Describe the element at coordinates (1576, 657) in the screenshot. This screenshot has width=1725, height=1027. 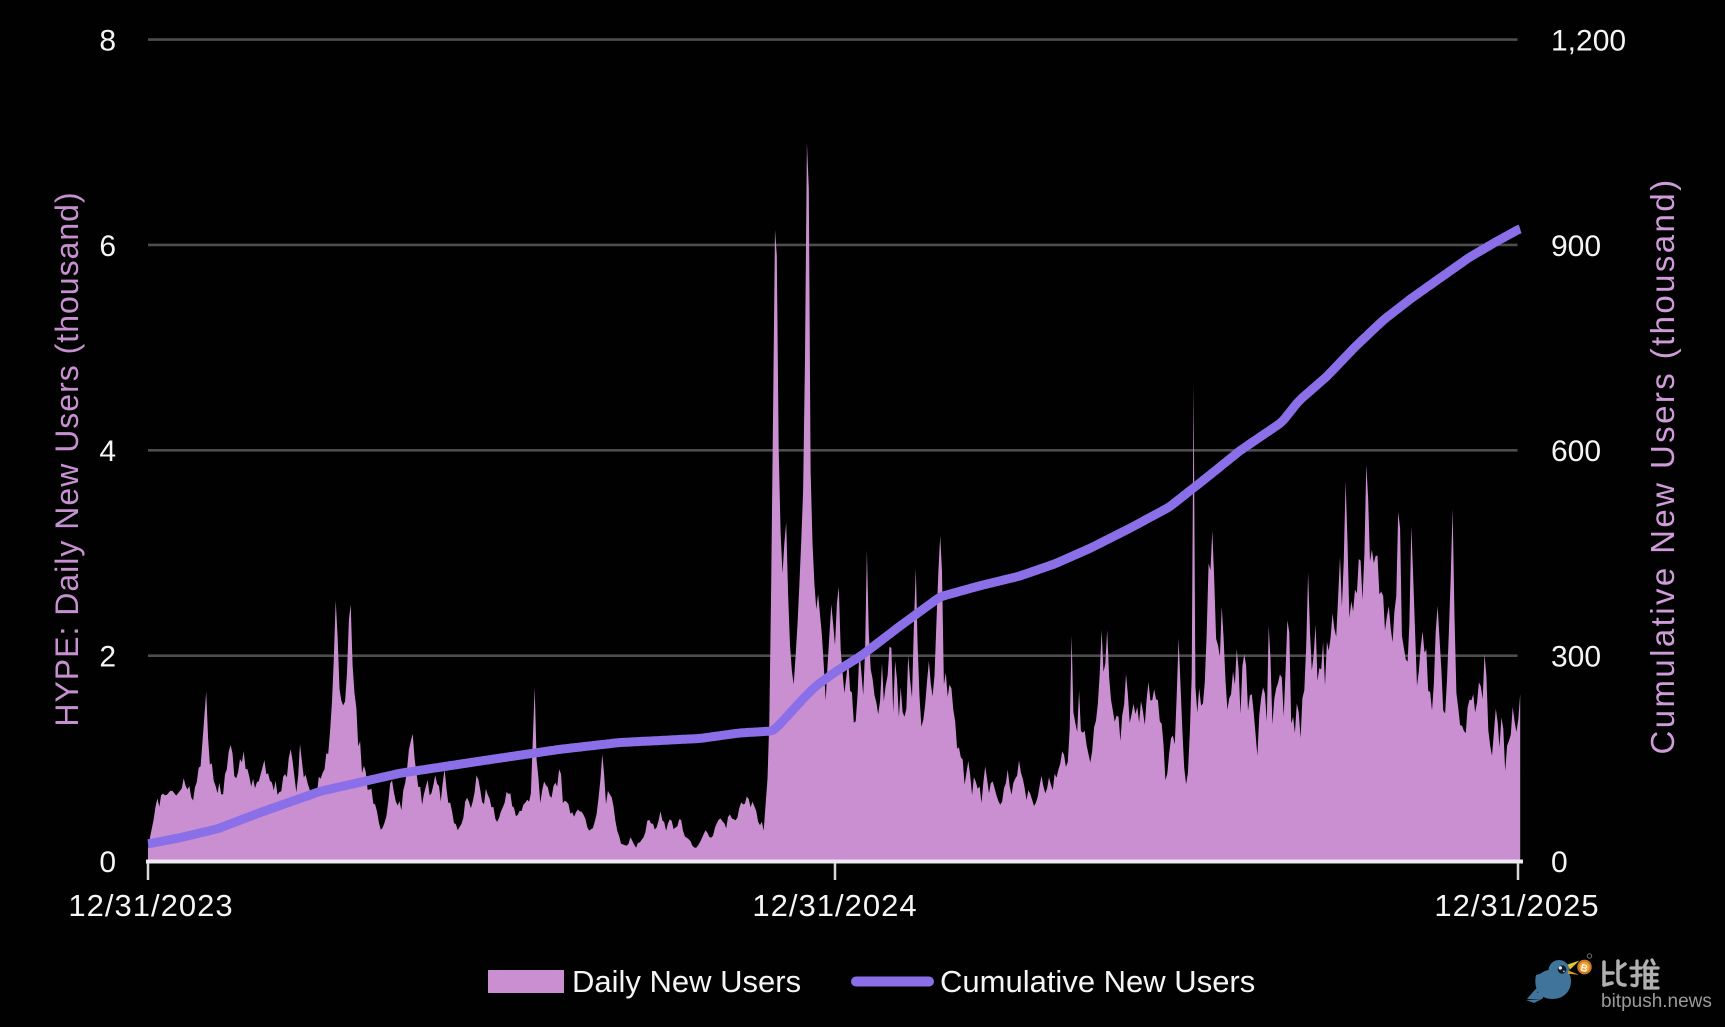
I see `svg-text: 300` at that location.